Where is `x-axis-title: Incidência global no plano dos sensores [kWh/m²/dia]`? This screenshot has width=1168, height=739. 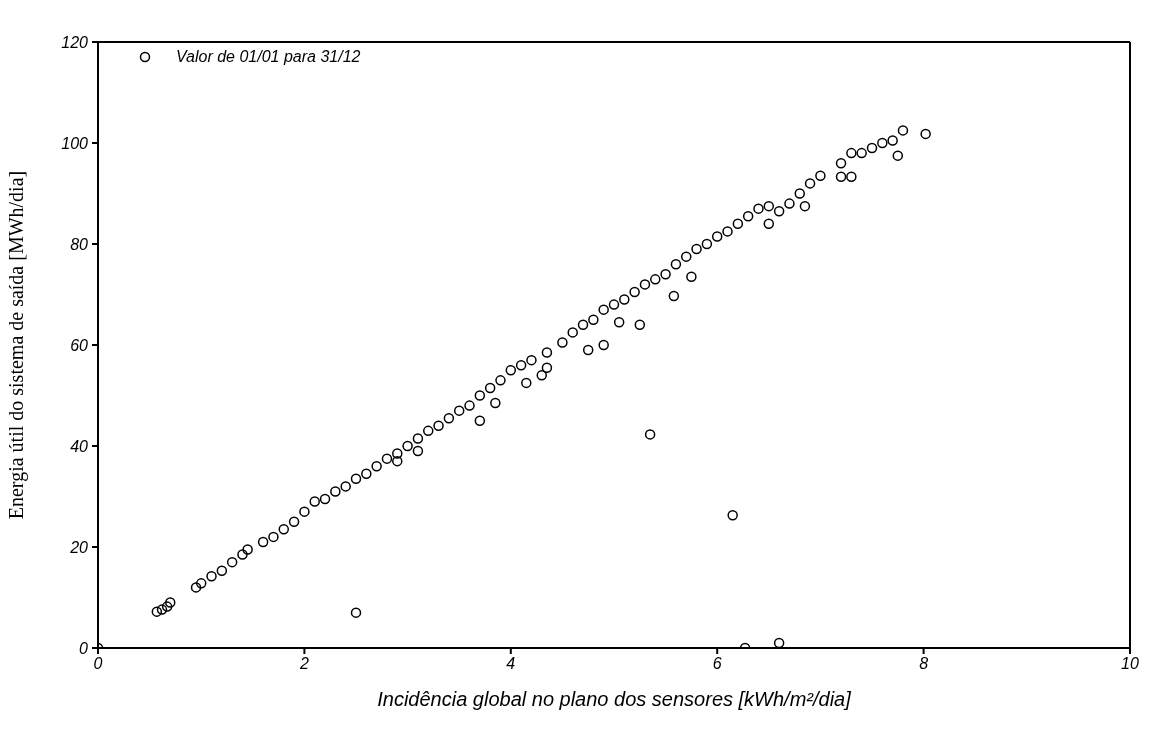
x-axis-title: Incidência global no plano dos sensores [kWh/m²/dia] is located at coordinates (614, 699).